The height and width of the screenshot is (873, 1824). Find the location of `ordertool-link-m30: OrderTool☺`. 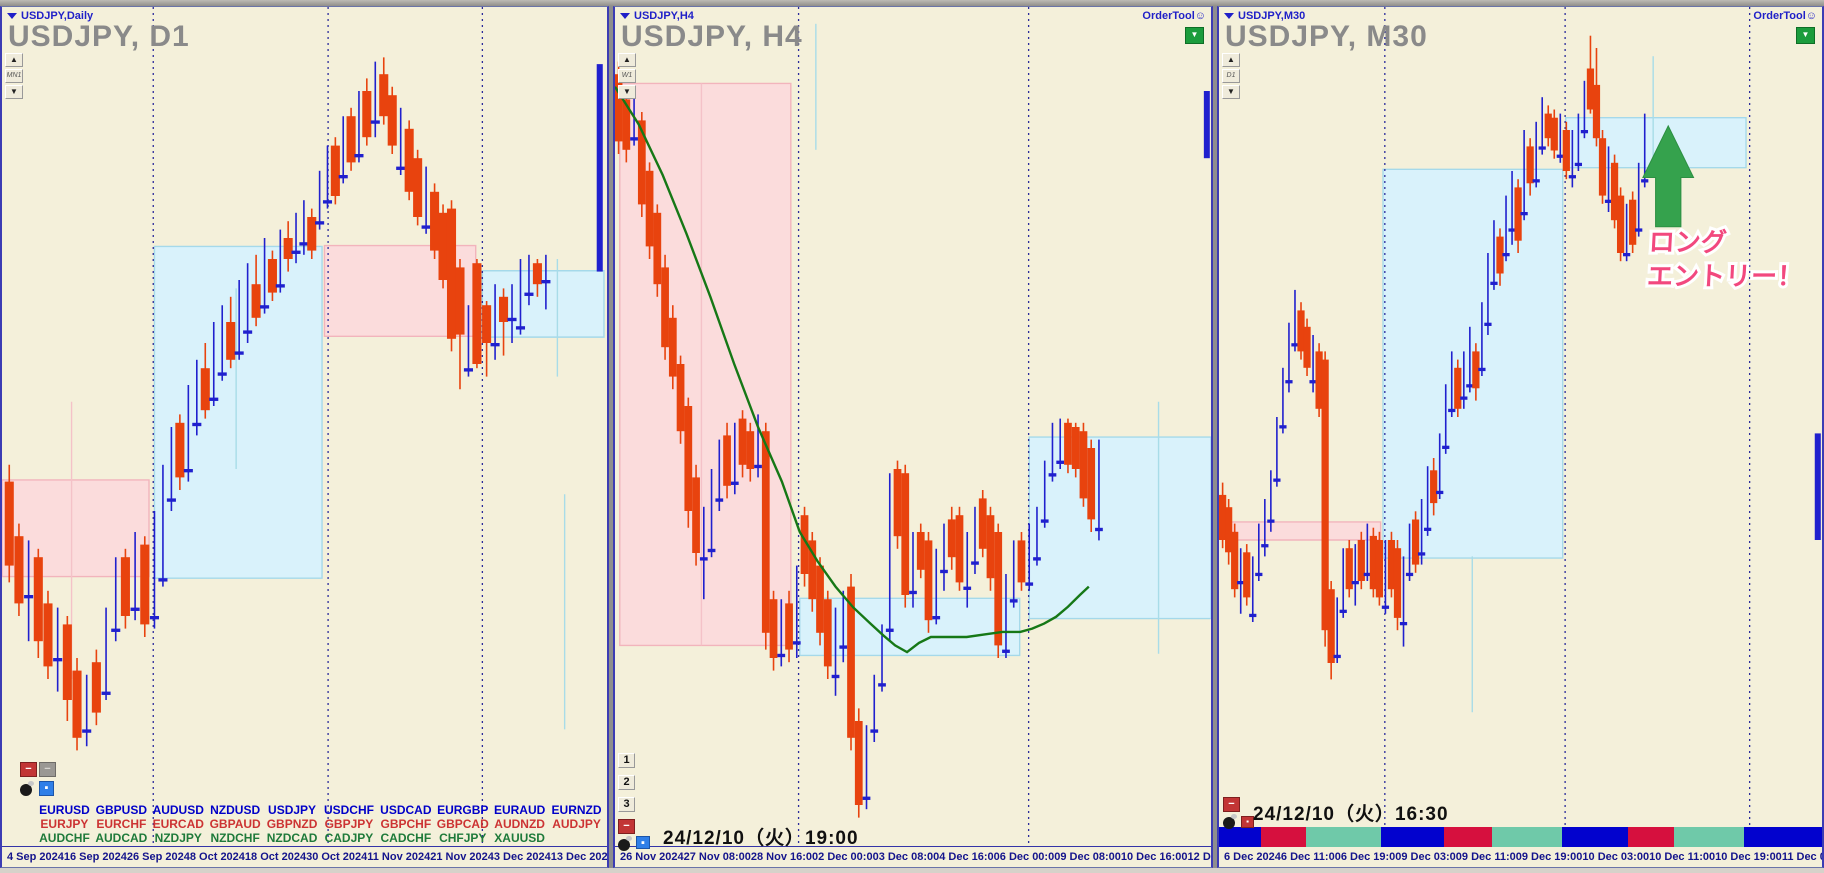

ordertool-link-m30: OrderTool☺ is located at coordinates (1785, 16).